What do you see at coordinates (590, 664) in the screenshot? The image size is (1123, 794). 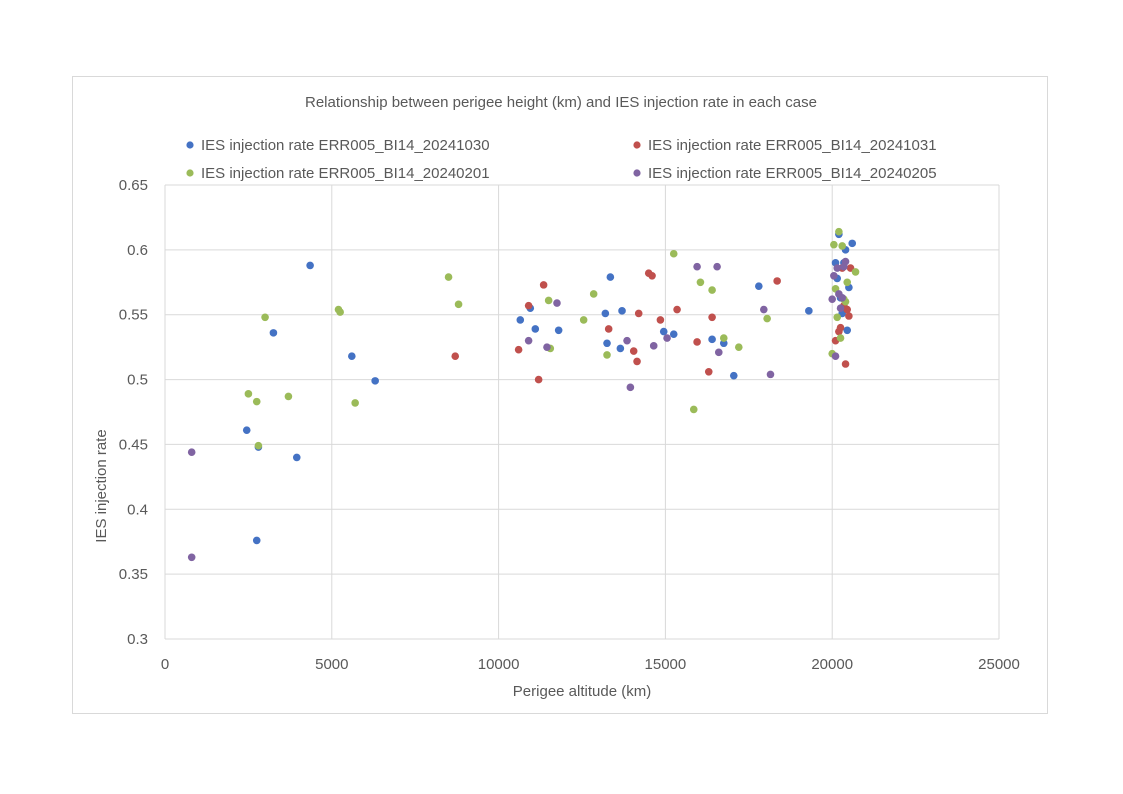 I see `x-axis-ticks: 0 5000 10000 15000 20000 25000` at bounding box center [590, 664].